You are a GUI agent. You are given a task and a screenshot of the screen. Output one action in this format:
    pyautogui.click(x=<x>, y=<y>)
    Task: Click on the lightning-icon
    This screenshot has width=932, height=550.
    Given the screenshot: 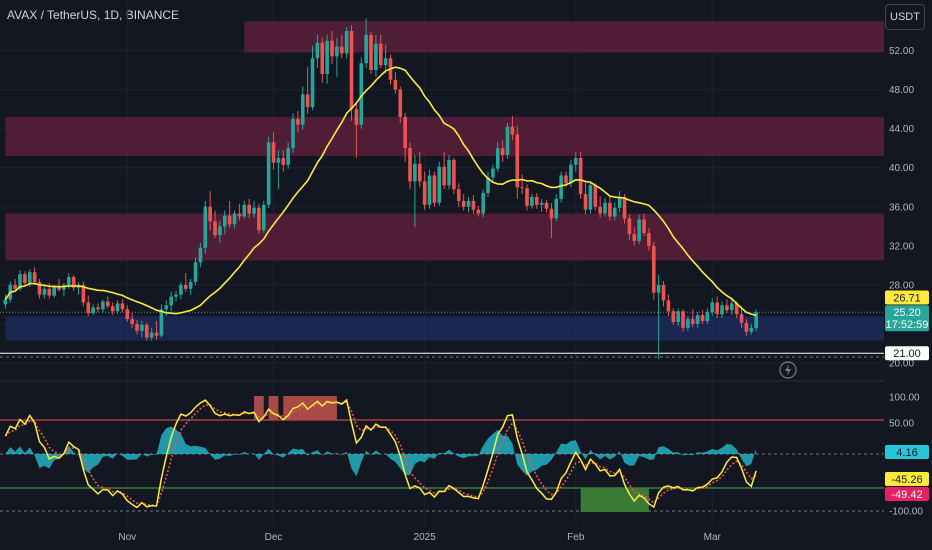 What is the action you would take?
    pyautogui.click(x=788, y=370)
    